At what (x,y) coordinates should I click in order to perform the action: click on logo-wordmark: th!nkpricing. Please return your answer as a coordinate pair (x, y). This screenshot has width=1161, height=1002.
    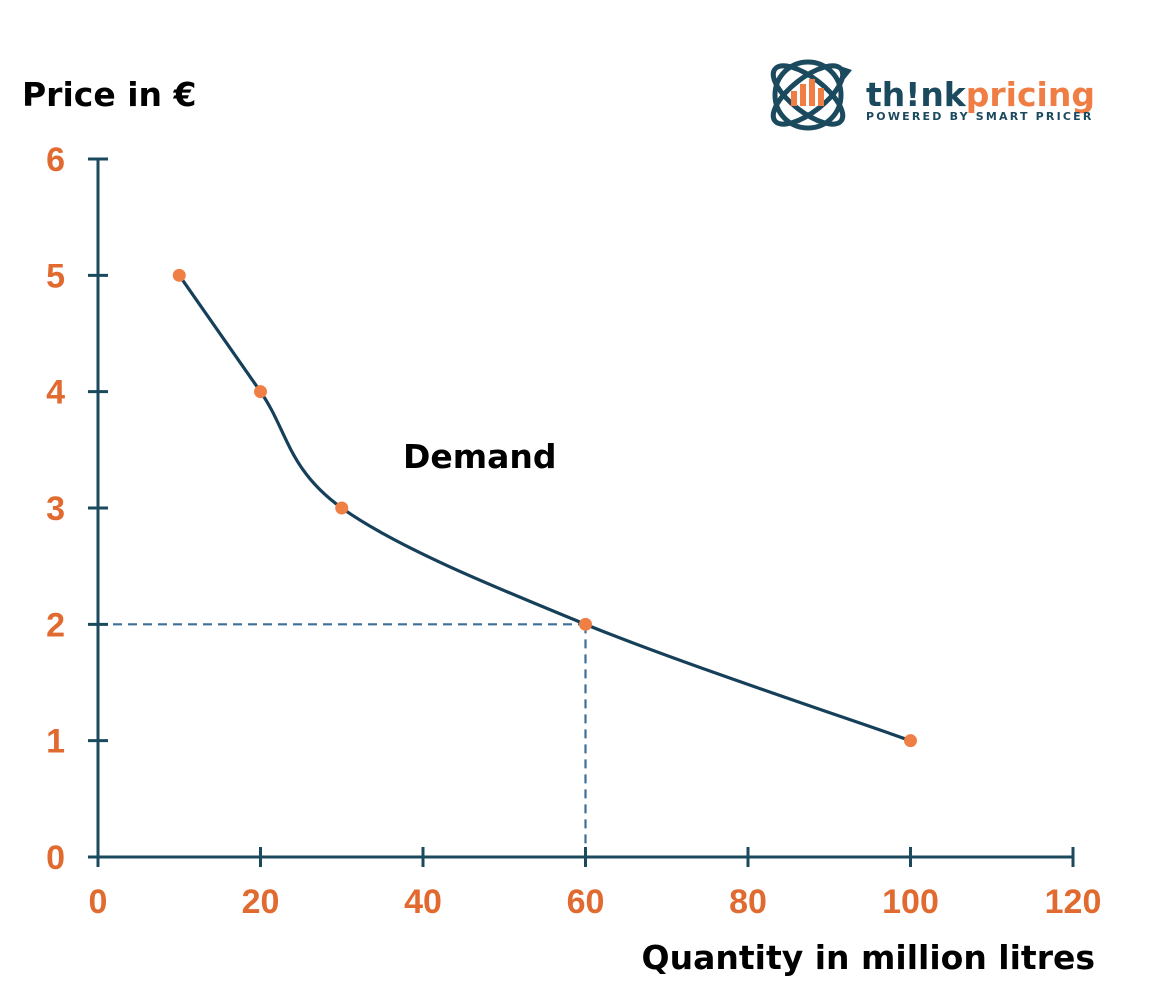
    Looking at the image, I should click on (980, 94).